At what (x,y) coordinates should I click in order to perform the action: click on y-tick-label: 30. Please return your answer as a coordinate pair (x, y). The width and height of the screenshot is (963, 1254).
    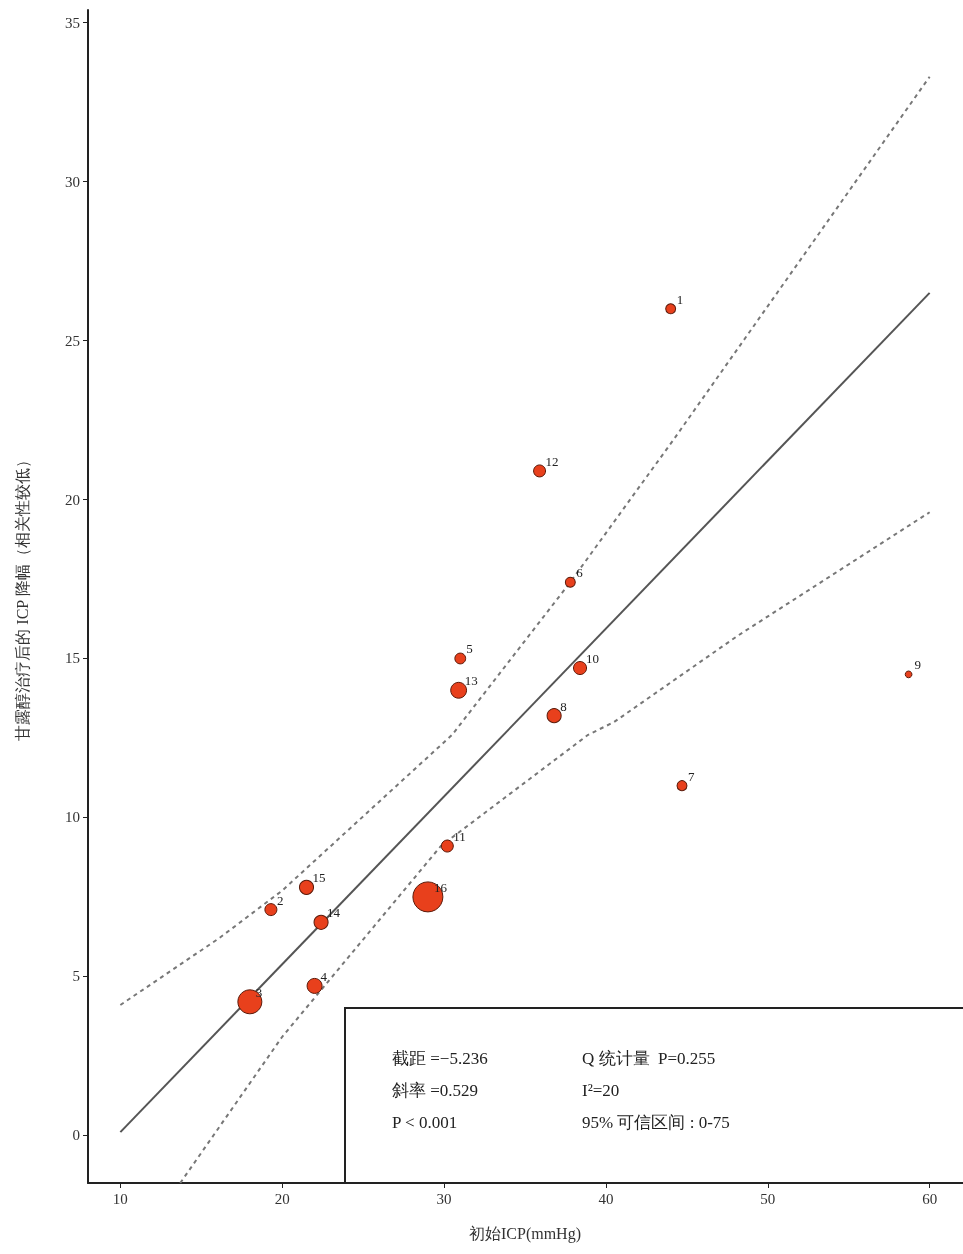
    Looking at the image, I should click on (72, 181).